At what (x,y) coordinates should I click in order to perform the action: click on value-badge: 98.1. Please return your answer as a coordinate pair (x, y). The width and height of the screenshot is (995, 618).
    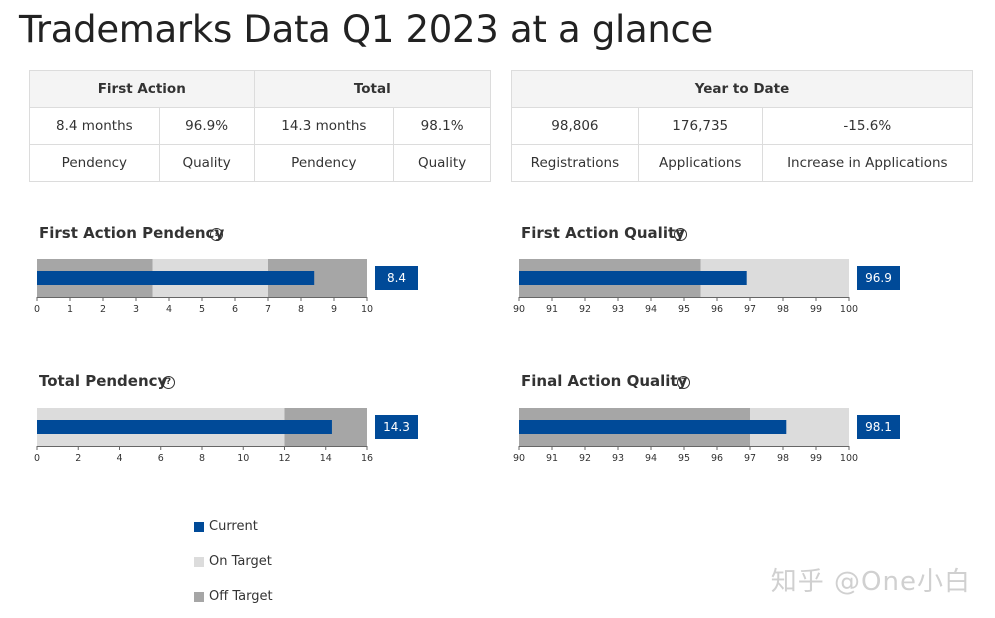
    Looking at the image, I should click on (878, 427).